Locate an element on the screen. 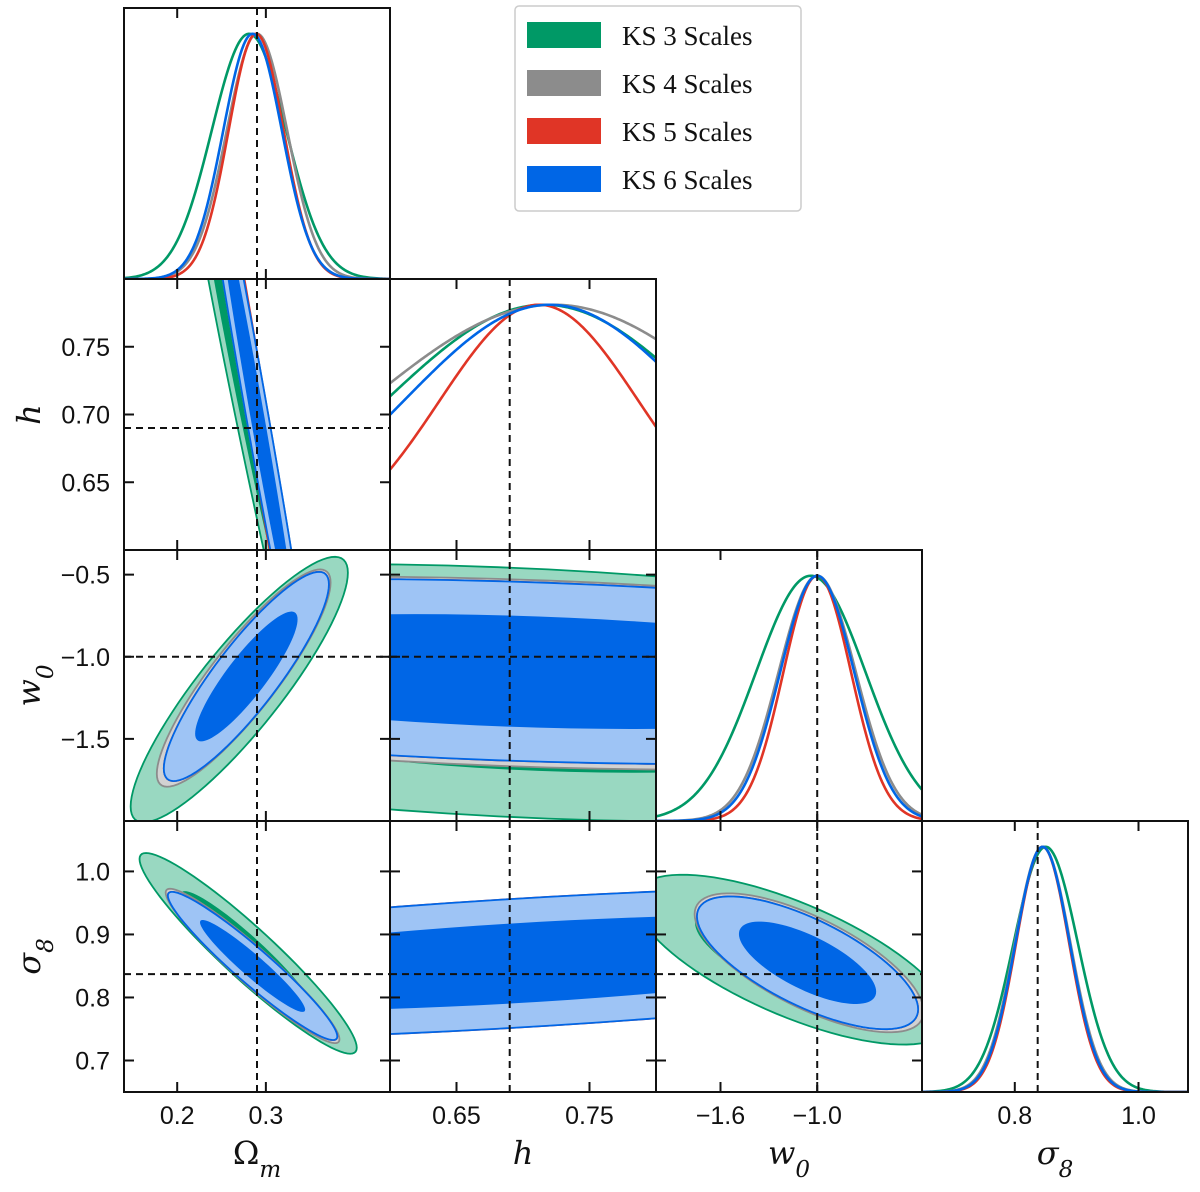 This screenshot has height=1192, width=1200. legend-frame is located at coordinates (658, 108).